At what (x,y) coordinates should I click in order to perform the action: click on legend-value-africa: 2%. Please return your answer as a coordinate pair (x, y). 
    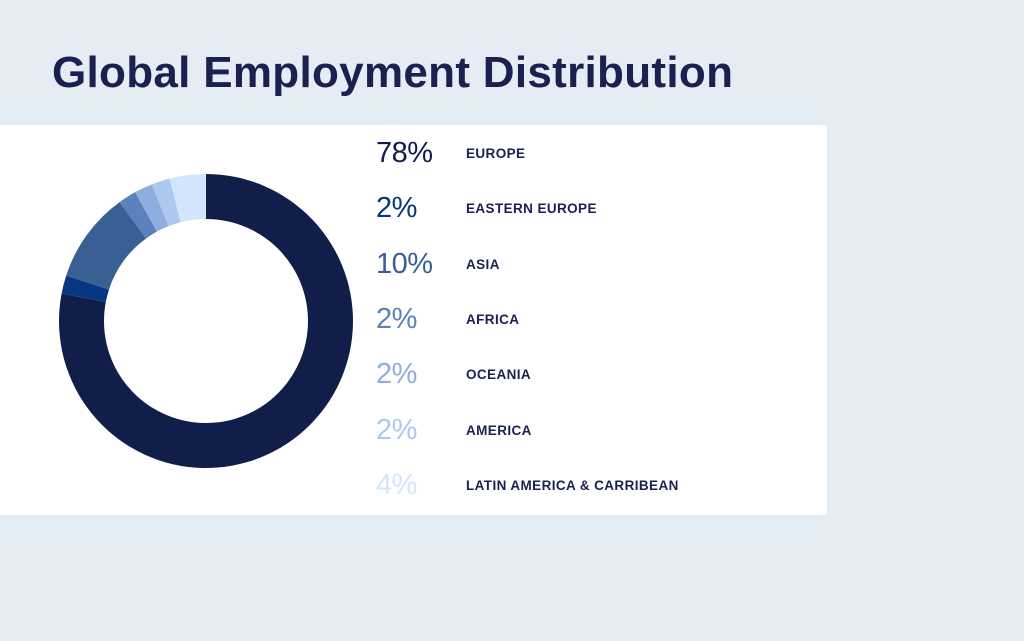
    Looking at the image, I should click on (396, 318).